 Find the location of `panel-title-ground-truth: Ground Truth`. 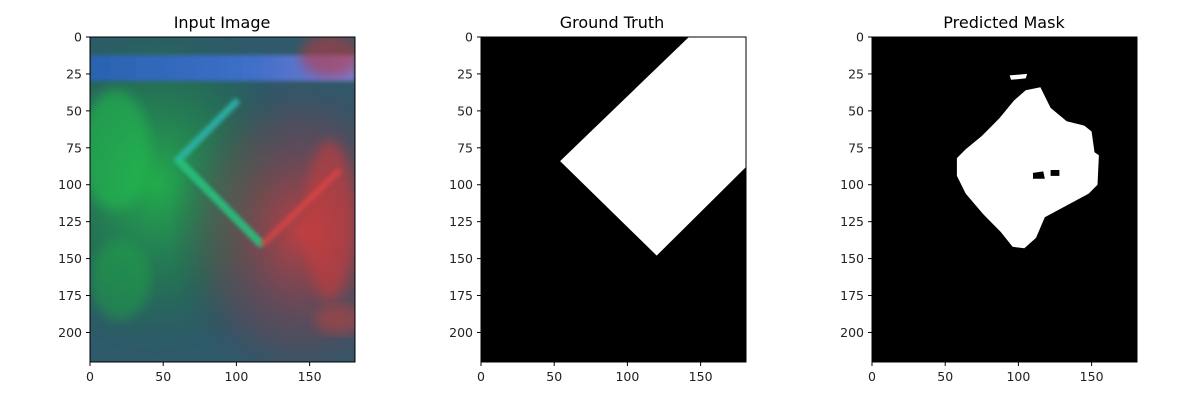

panel-title-ground-truth: Ground Truth is located at coordinates (612, 22).